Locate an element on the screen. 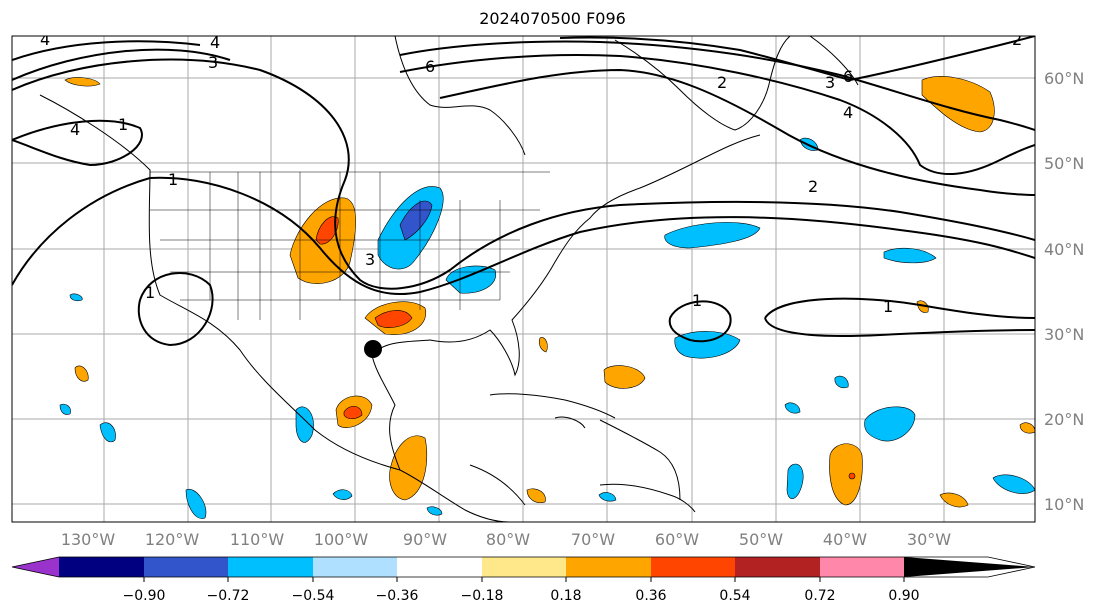 The height and width of the screenshot is (615, 1105). lon-label: 60°W is located at coordinates (677, 539).